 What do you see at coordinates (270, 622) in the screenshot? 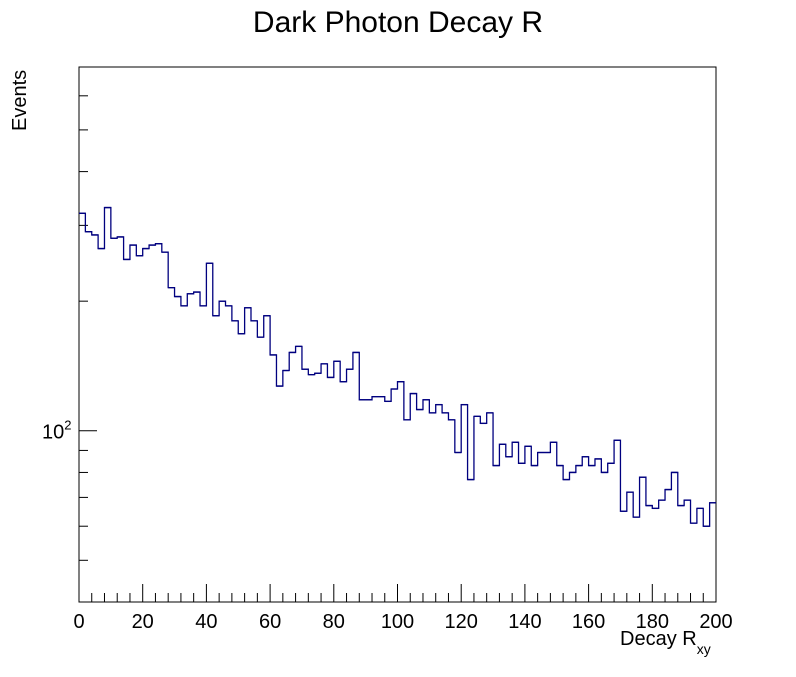
I see `x-tick-label: 60` at bounding box center [270, 622].